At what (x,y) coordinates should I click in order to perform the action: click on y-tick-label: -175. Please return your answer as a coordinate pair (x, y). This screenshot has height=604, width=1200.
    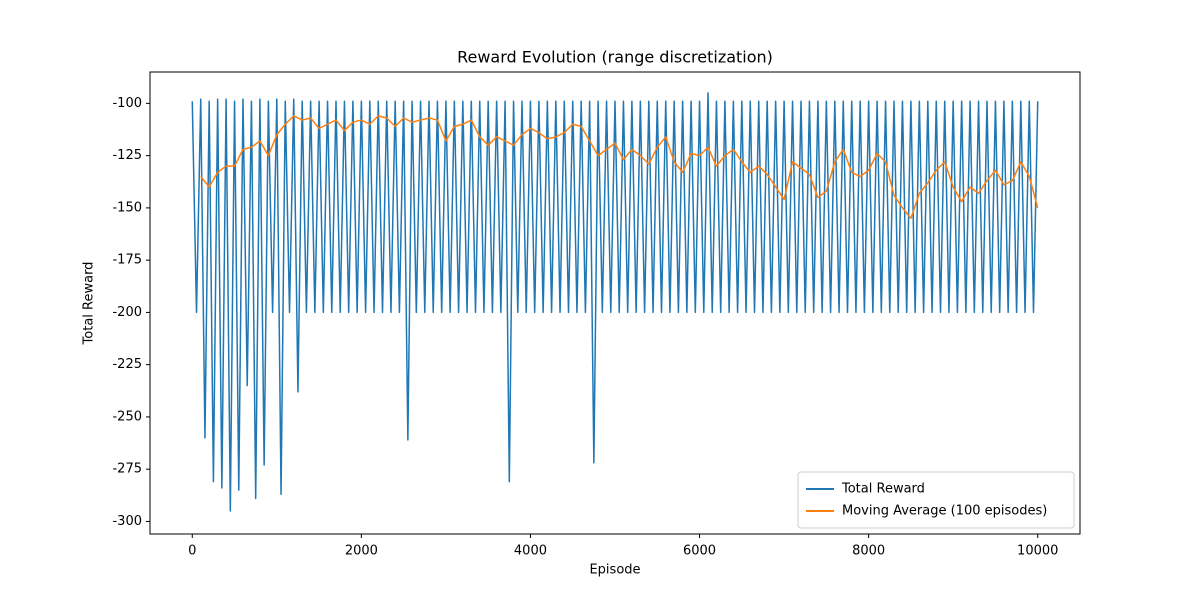
    Looking at the image, I should click on (127, 260).